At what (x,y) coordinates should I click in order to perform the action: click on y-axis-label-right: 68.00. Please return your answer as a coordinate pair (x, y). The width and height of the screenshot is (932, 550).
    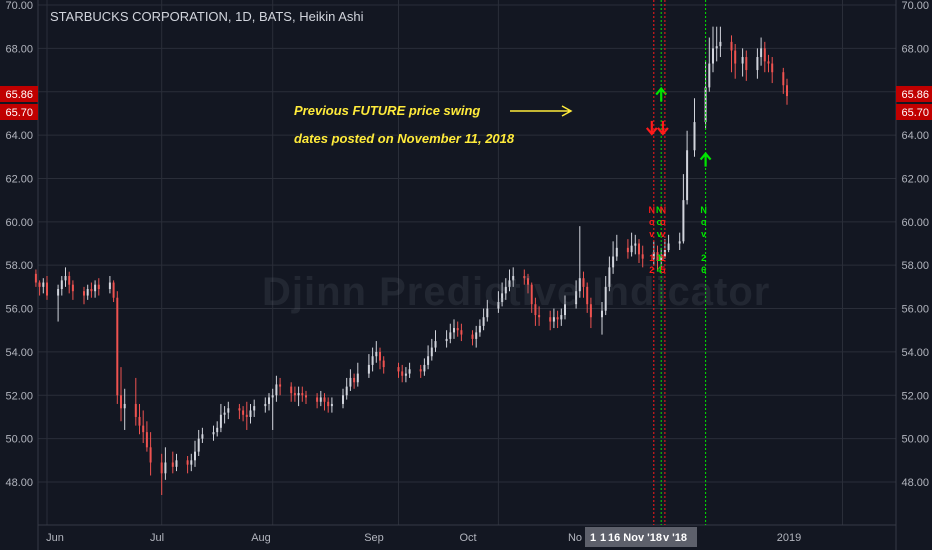
    Looking at the image, I should click on (915, 49).